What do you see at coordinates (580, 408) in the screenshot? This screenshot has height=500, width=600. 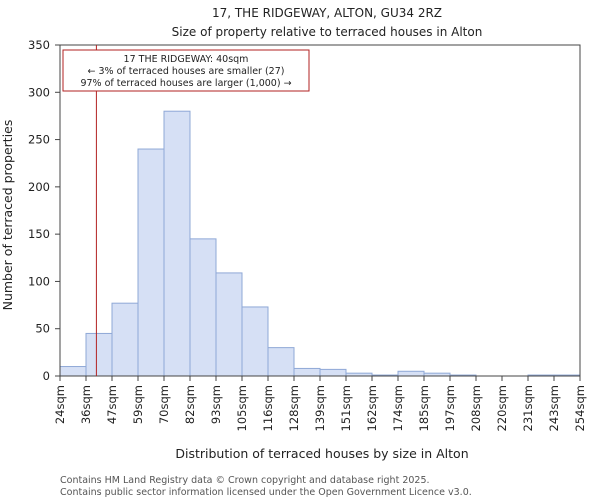 I see `x-tick-label-254sqm: 254sqm` at bounding box center [580, 408].